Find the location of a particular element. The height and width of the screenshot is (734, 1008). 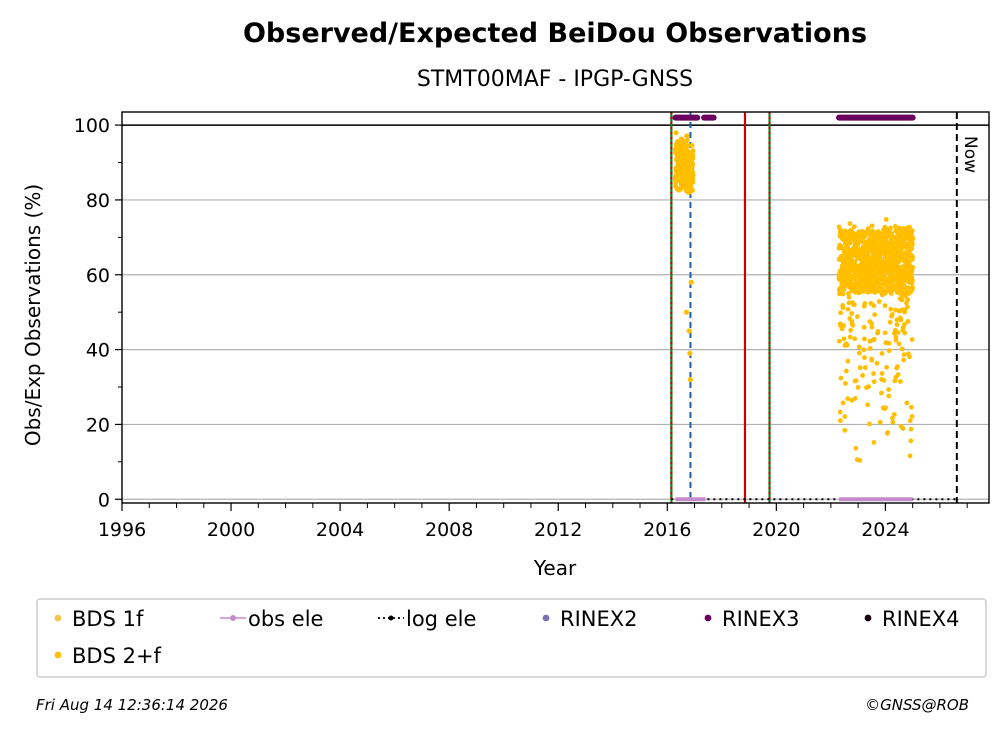

y-tick-label: 20 is located at coordinates (98, 425).